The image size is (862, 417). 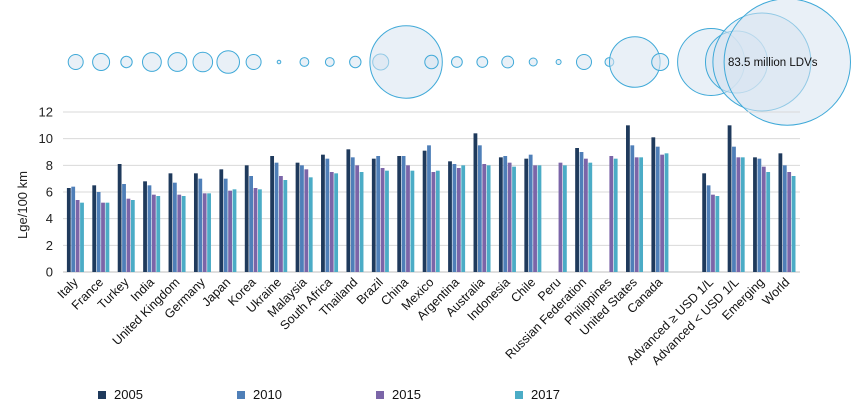 I want to click on x-tick-label: Japan, so click(x=216, y=292).